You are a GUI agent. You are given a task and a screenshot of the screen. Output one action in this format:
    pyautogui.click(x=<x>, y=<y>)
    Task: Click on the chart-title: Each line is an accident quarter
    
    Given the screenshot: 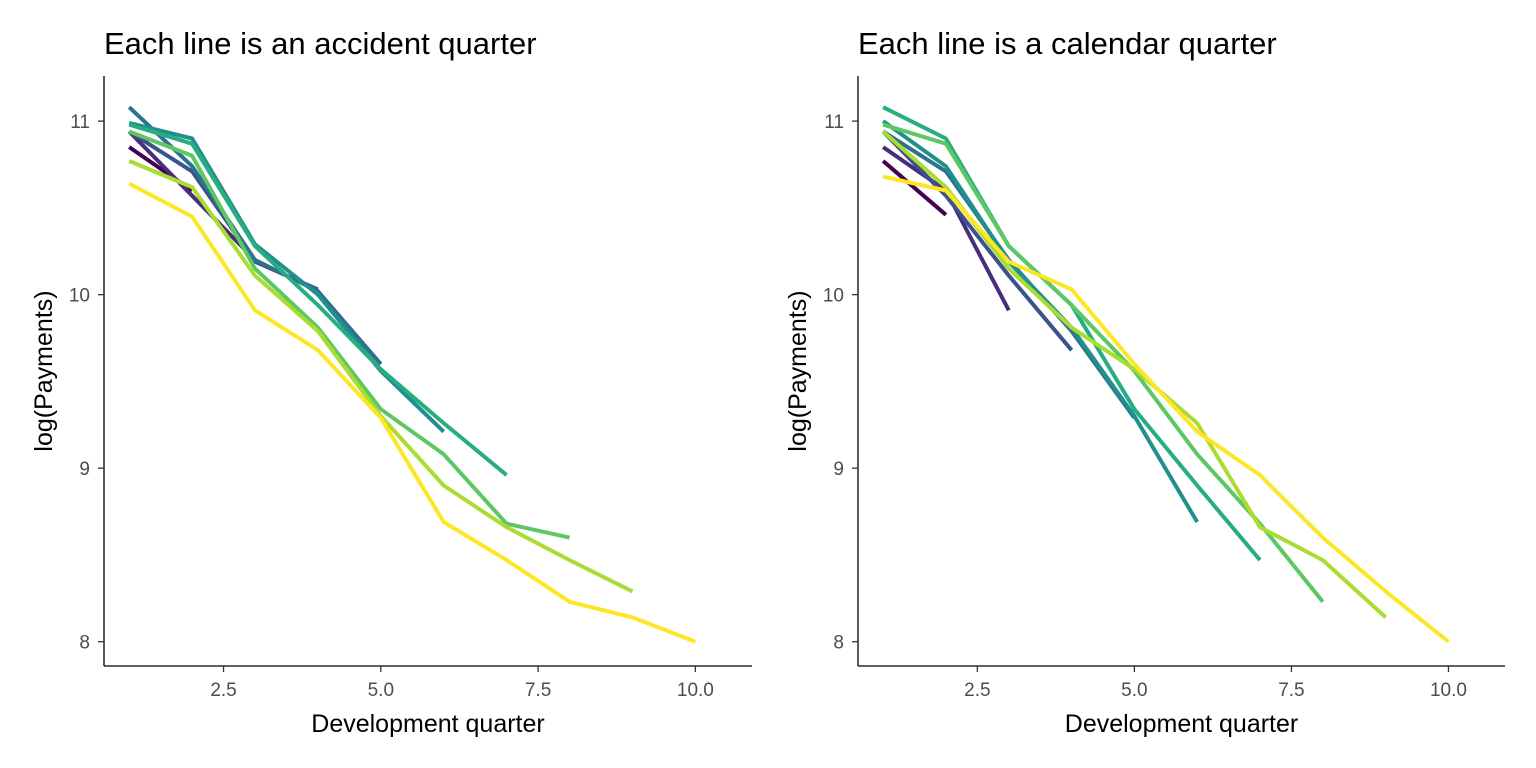 What is the action you would take?
    pyautogui.click(x=320, y=43)
    